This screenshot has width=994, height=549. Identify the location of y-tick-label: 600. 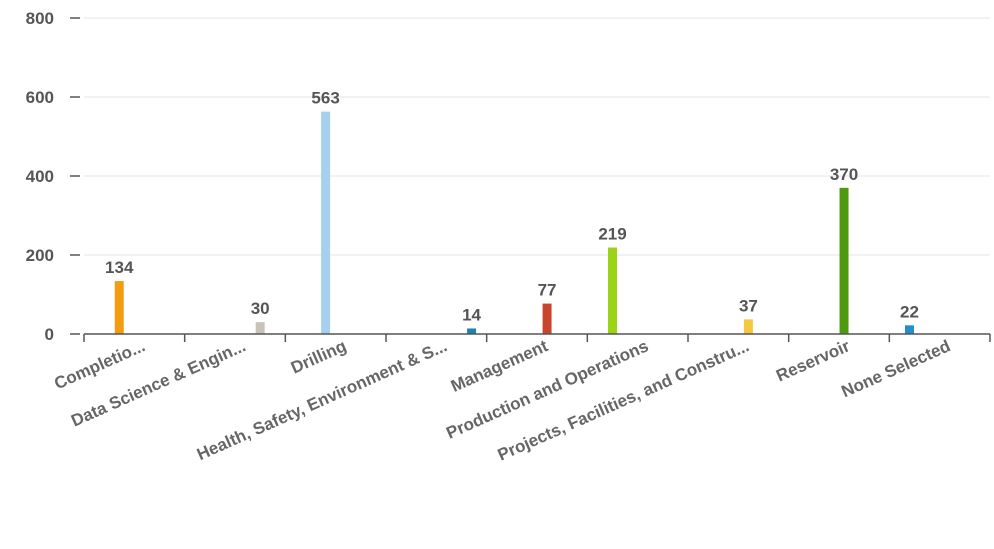
(40, 97).